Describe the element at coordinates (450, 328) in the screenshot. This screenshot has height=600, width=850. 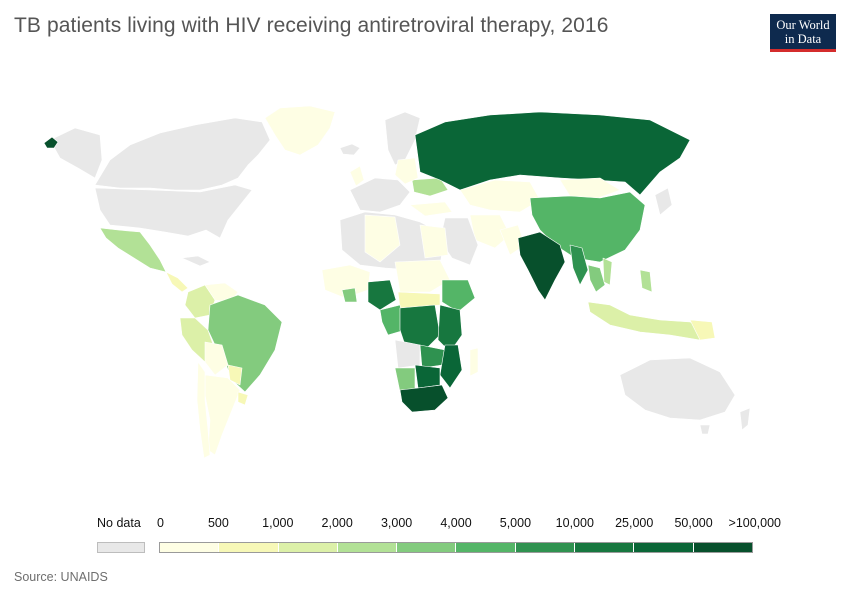
I see `country-kenya-tanzania` at that location.